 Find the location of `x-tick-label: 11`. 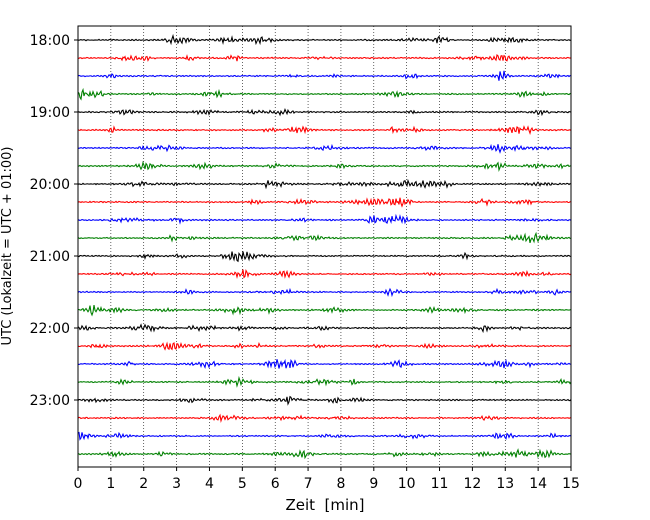

x-tick-label: 11 is located at coordinates (440, 484).